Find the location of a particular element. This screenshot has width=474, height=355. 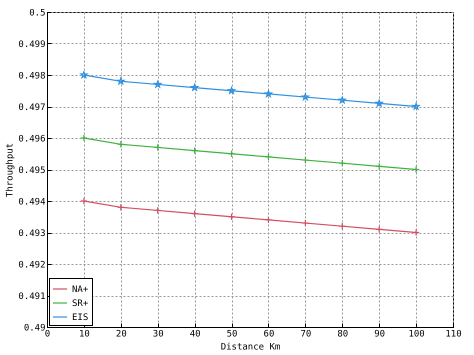

x-tick-label: 70 is located at coordinates (306, 335).